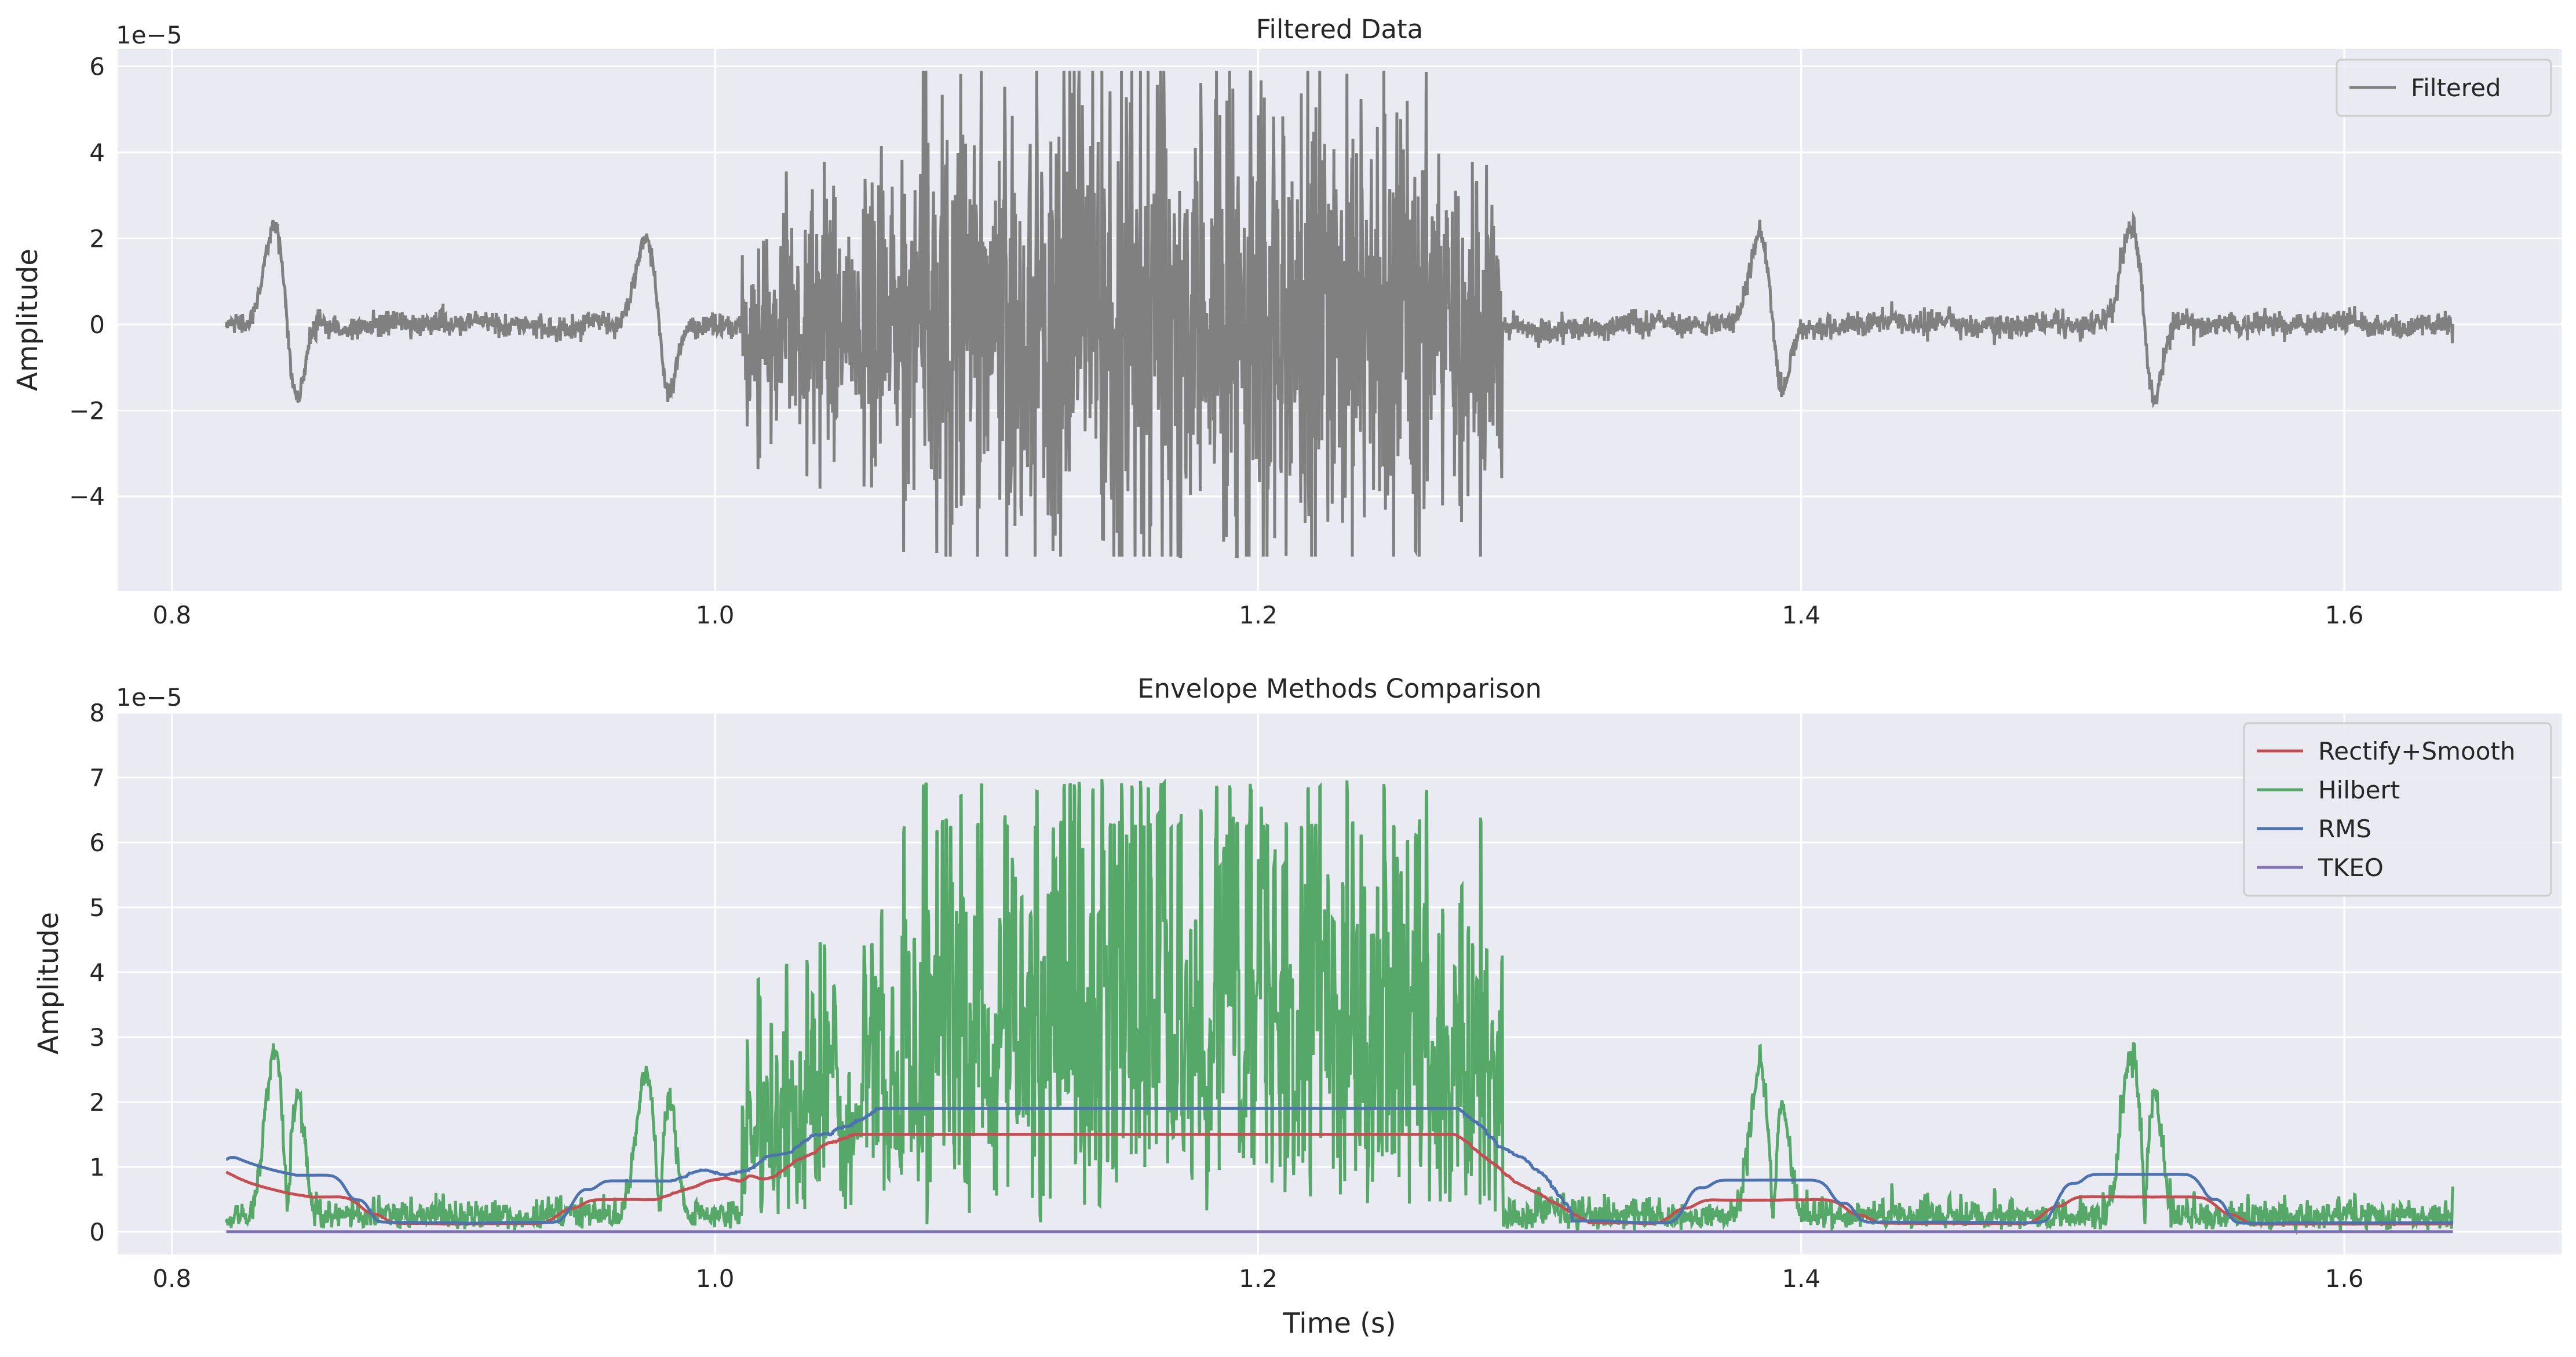  I want to click on y-ticks-envelope: 0 1 2 3 4 5 6 7 8, so click(97, 972).